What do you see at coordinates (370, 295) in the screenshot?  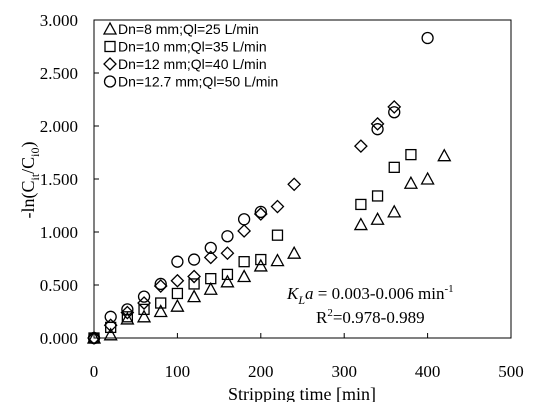 I see `kla-annotation: KLa = 0.003-0.006 min-1` at bounding box center [370, 295].